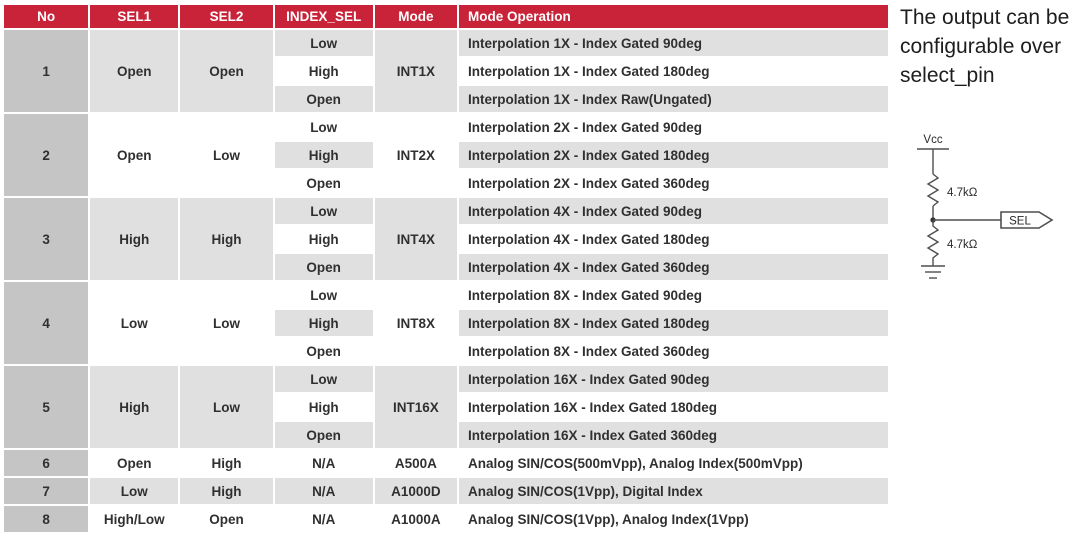  What do you see at coordinates (323, 16) in the screenshot?
I see `column-header-index-sel: INDEX_SEL` at bounding box center [323, 16].